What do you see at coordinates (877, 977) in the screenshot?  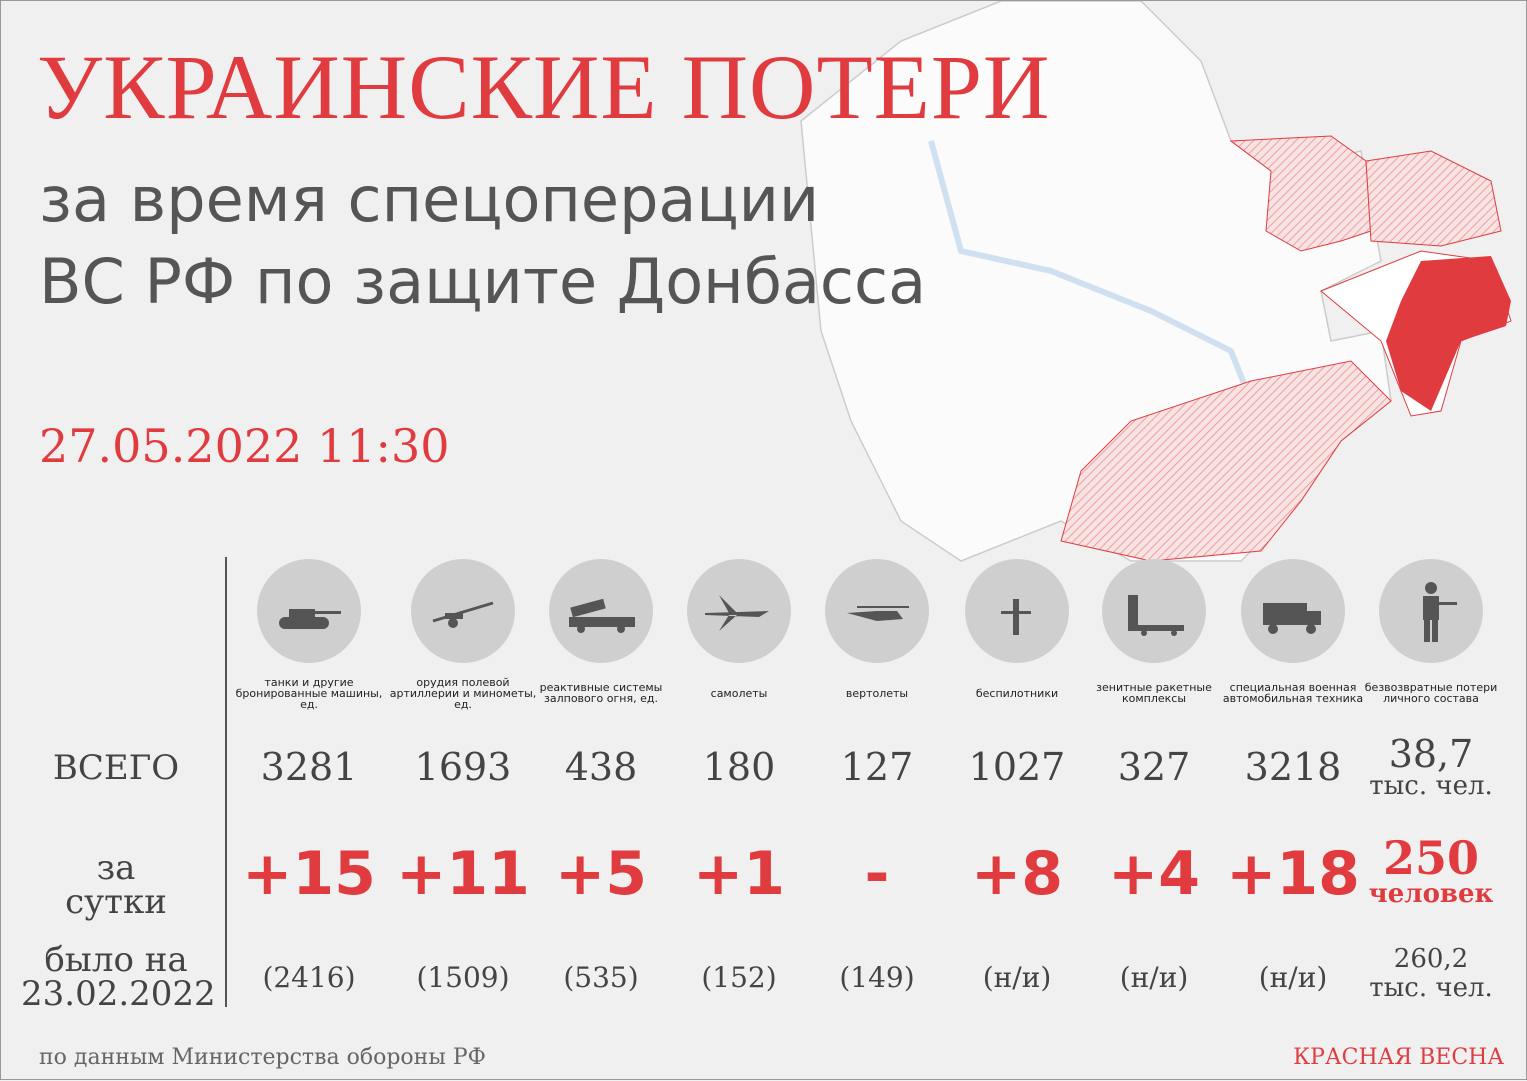 I see `prewar-value: (149)` at bounding box center [877, 977].